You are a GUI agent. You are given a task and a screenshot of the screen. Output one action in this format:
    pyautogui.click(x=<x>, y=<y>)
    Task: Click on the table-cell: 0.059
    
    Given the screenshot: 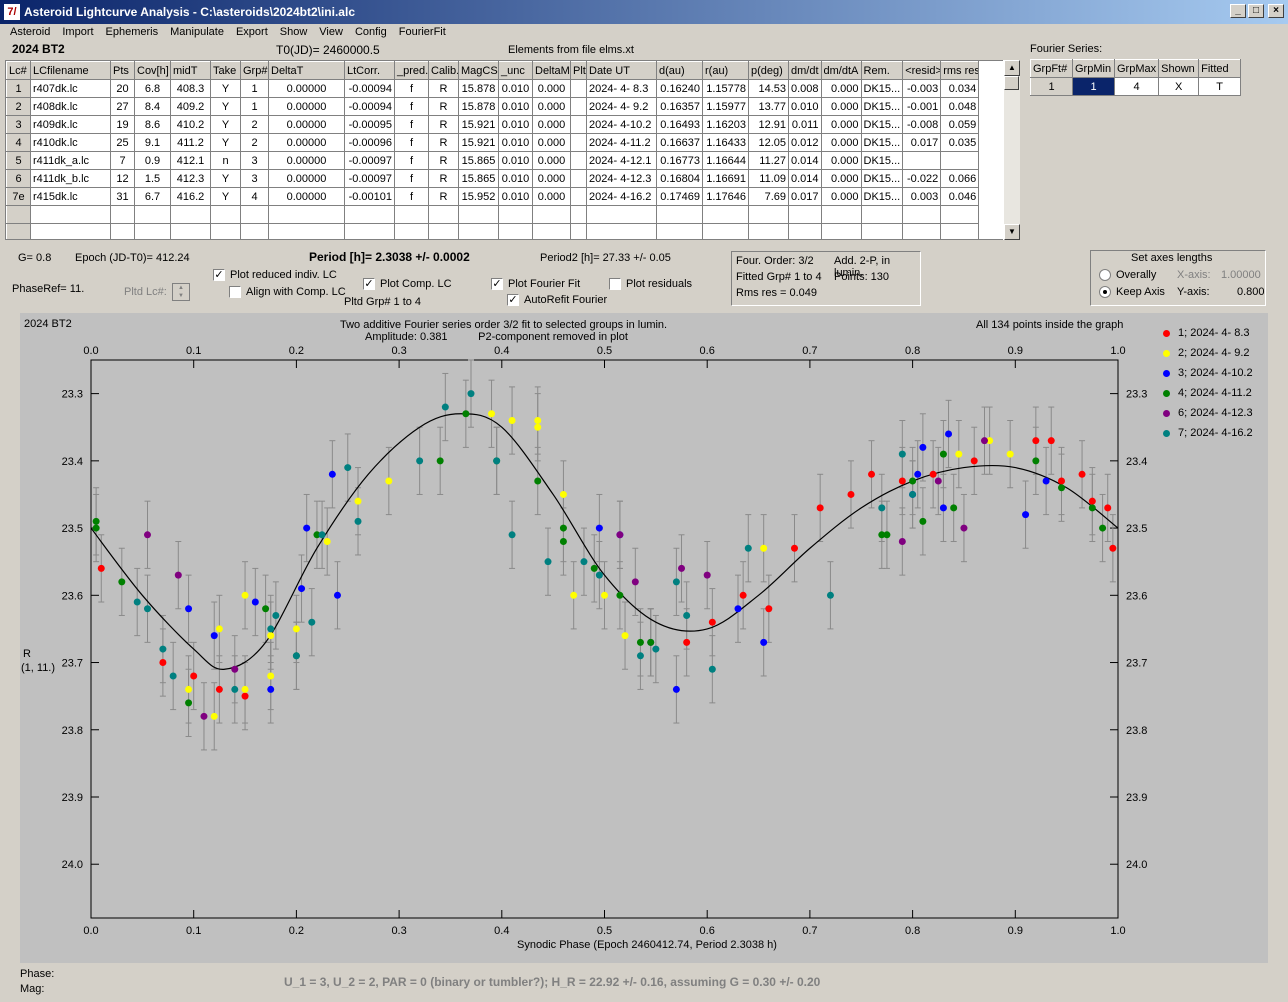 What is the action you would take?
    pyautogui.click(x=960, y=124)
    